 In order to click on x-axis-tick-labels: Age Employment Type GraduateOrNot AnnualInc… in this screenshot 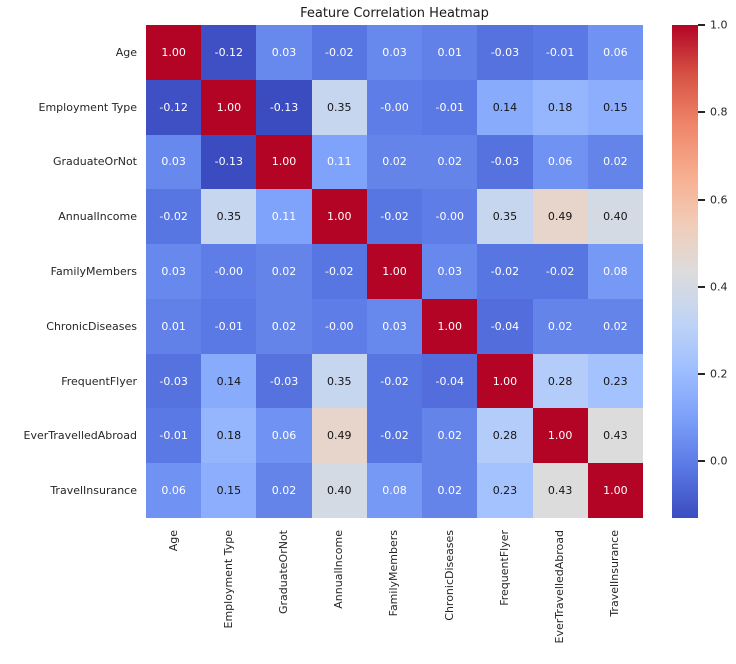, I will do `click(394, 595)`.